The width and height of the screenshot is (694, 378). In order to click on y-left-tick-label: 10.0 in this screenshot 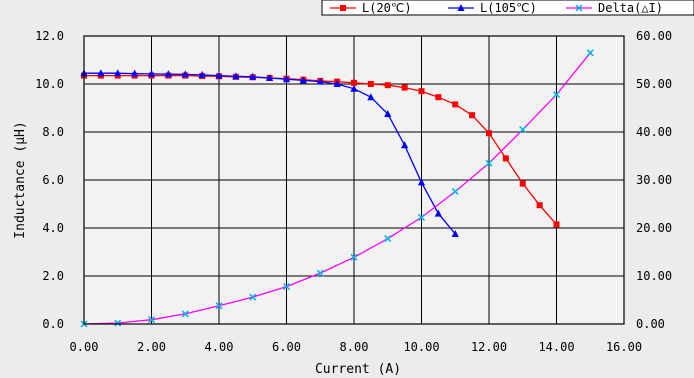, I will do `click(49, 84)`.